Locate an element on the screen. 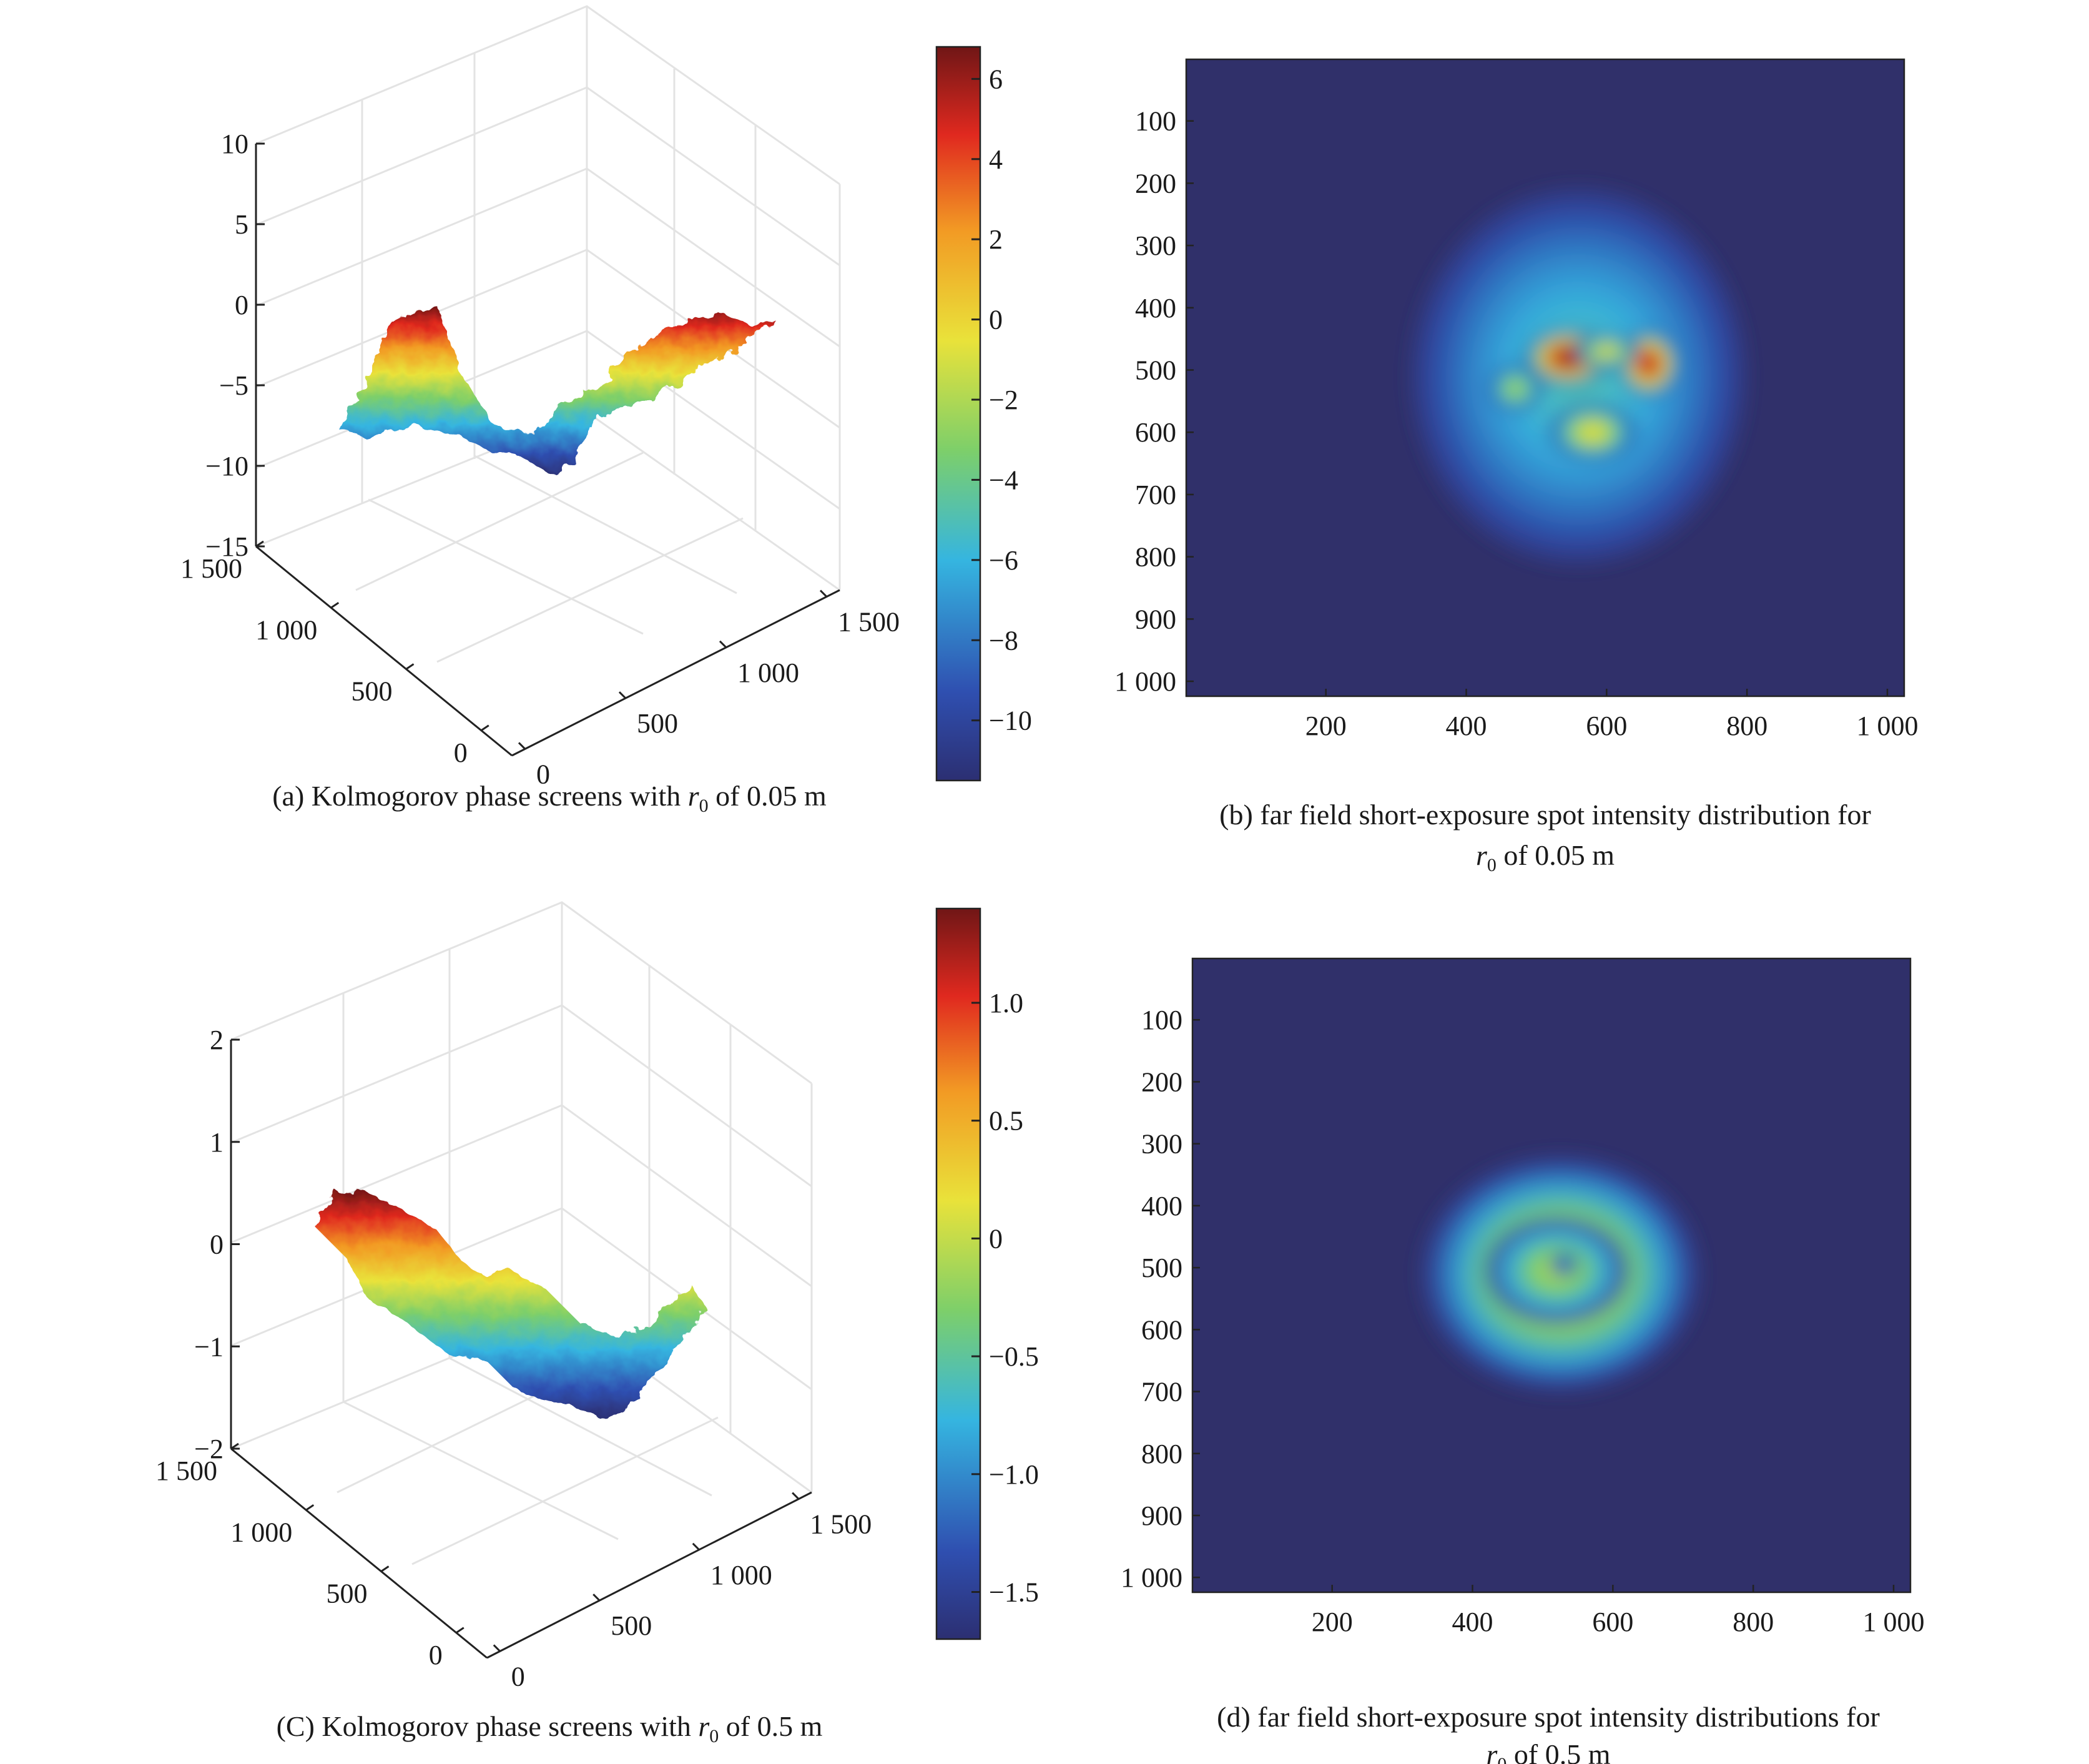 The width and height of the screenshot is (2089, 1764). c-ztick-label: 2 is located at coordinates (217, 1040).